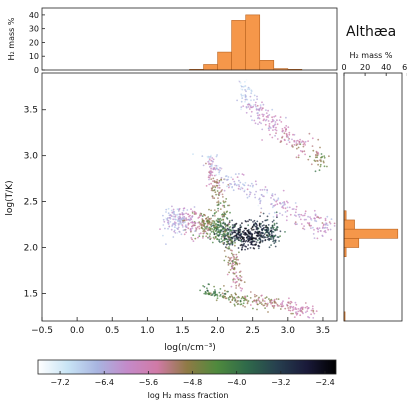 This screenshot has width=407, height=407. What do you see at coordinates (192, 379) in the screenshot?
I see `colorbar-ticks: −7.2 −6.4 −5.6 −4.8 −4.0 −3.2 −2.4` at bounding box center [192, 379].